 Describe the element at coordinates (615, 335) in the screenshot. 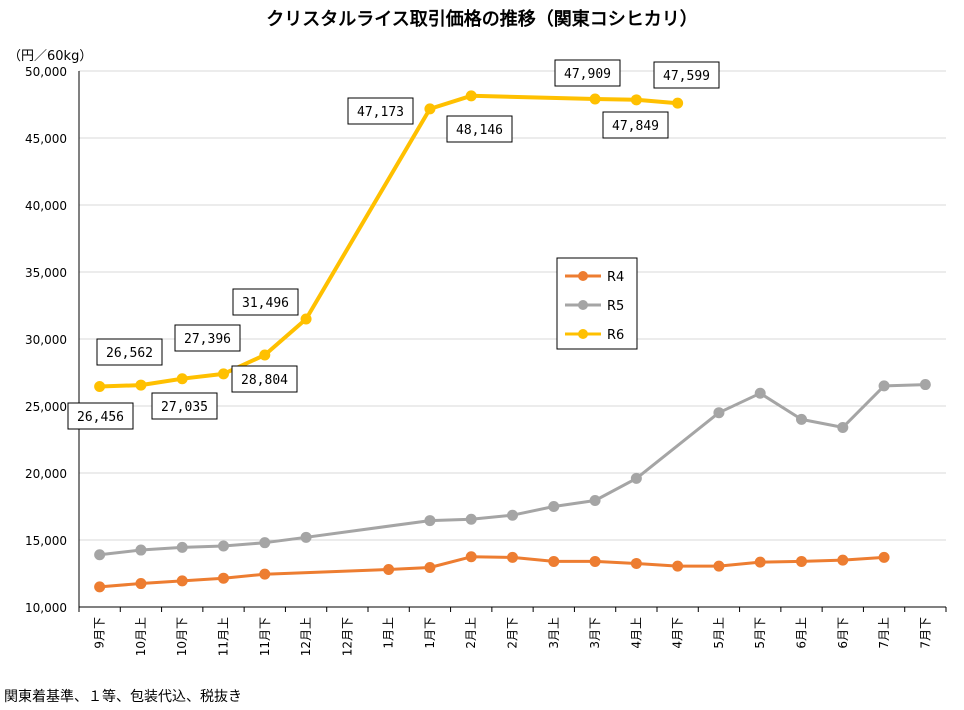

I see `legend-label-R6: R6` at that location.